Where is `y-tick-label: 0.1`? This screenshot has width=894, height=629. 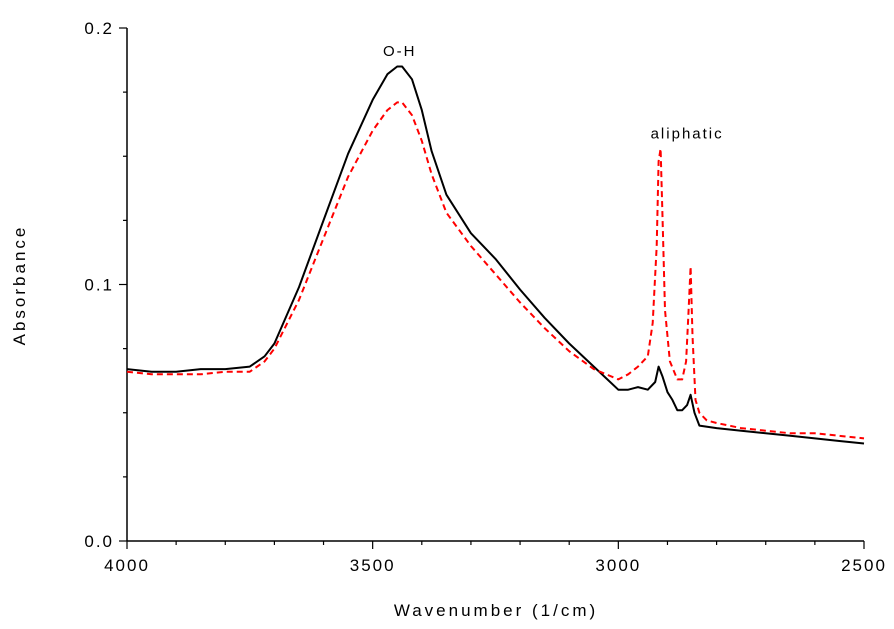 y-tick-label: 0.1 is located at coordinates (99, 285).